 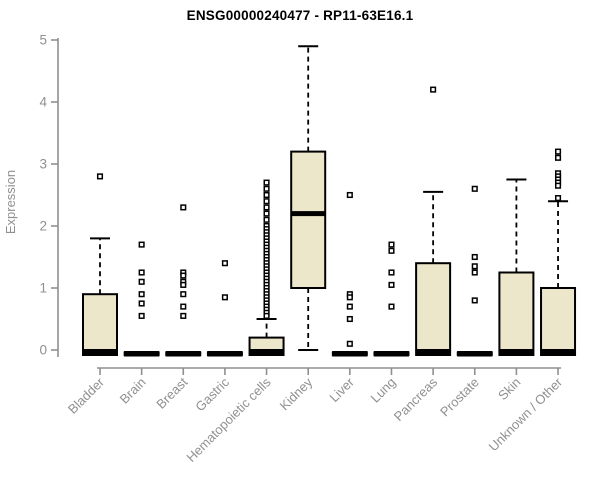 I want to click on y-tick-label: 3, so click(x=43, y=164).